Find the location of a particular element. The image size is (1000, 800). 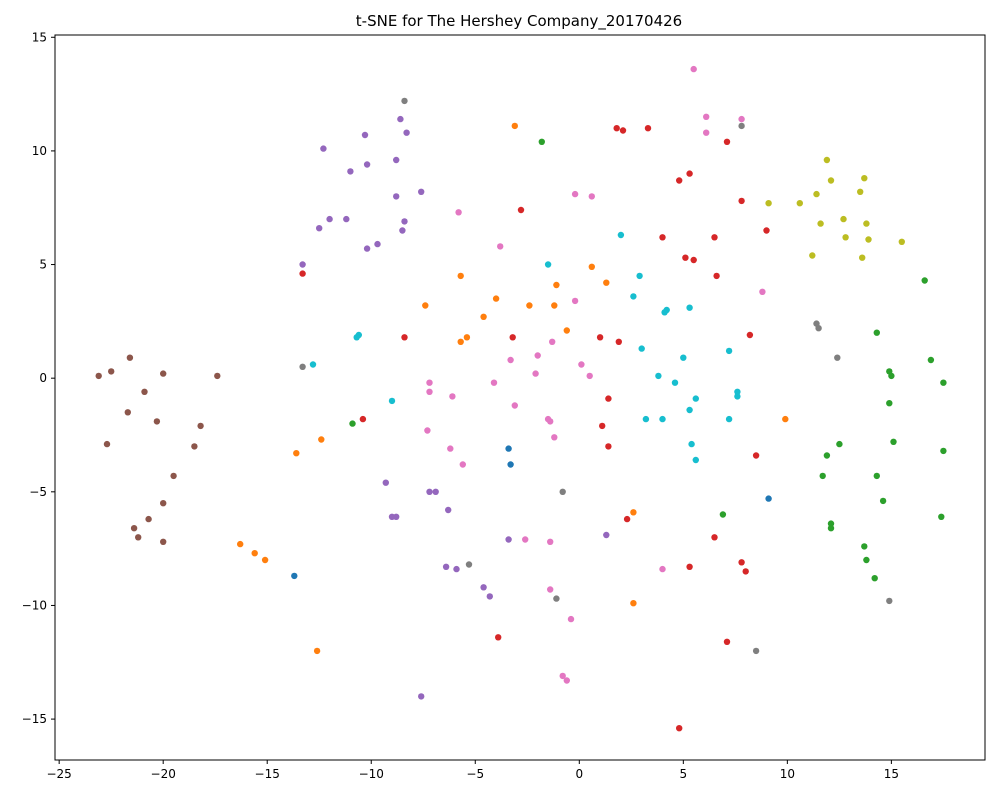

x-tick-label: −15 is located at coordinates (267, 774).